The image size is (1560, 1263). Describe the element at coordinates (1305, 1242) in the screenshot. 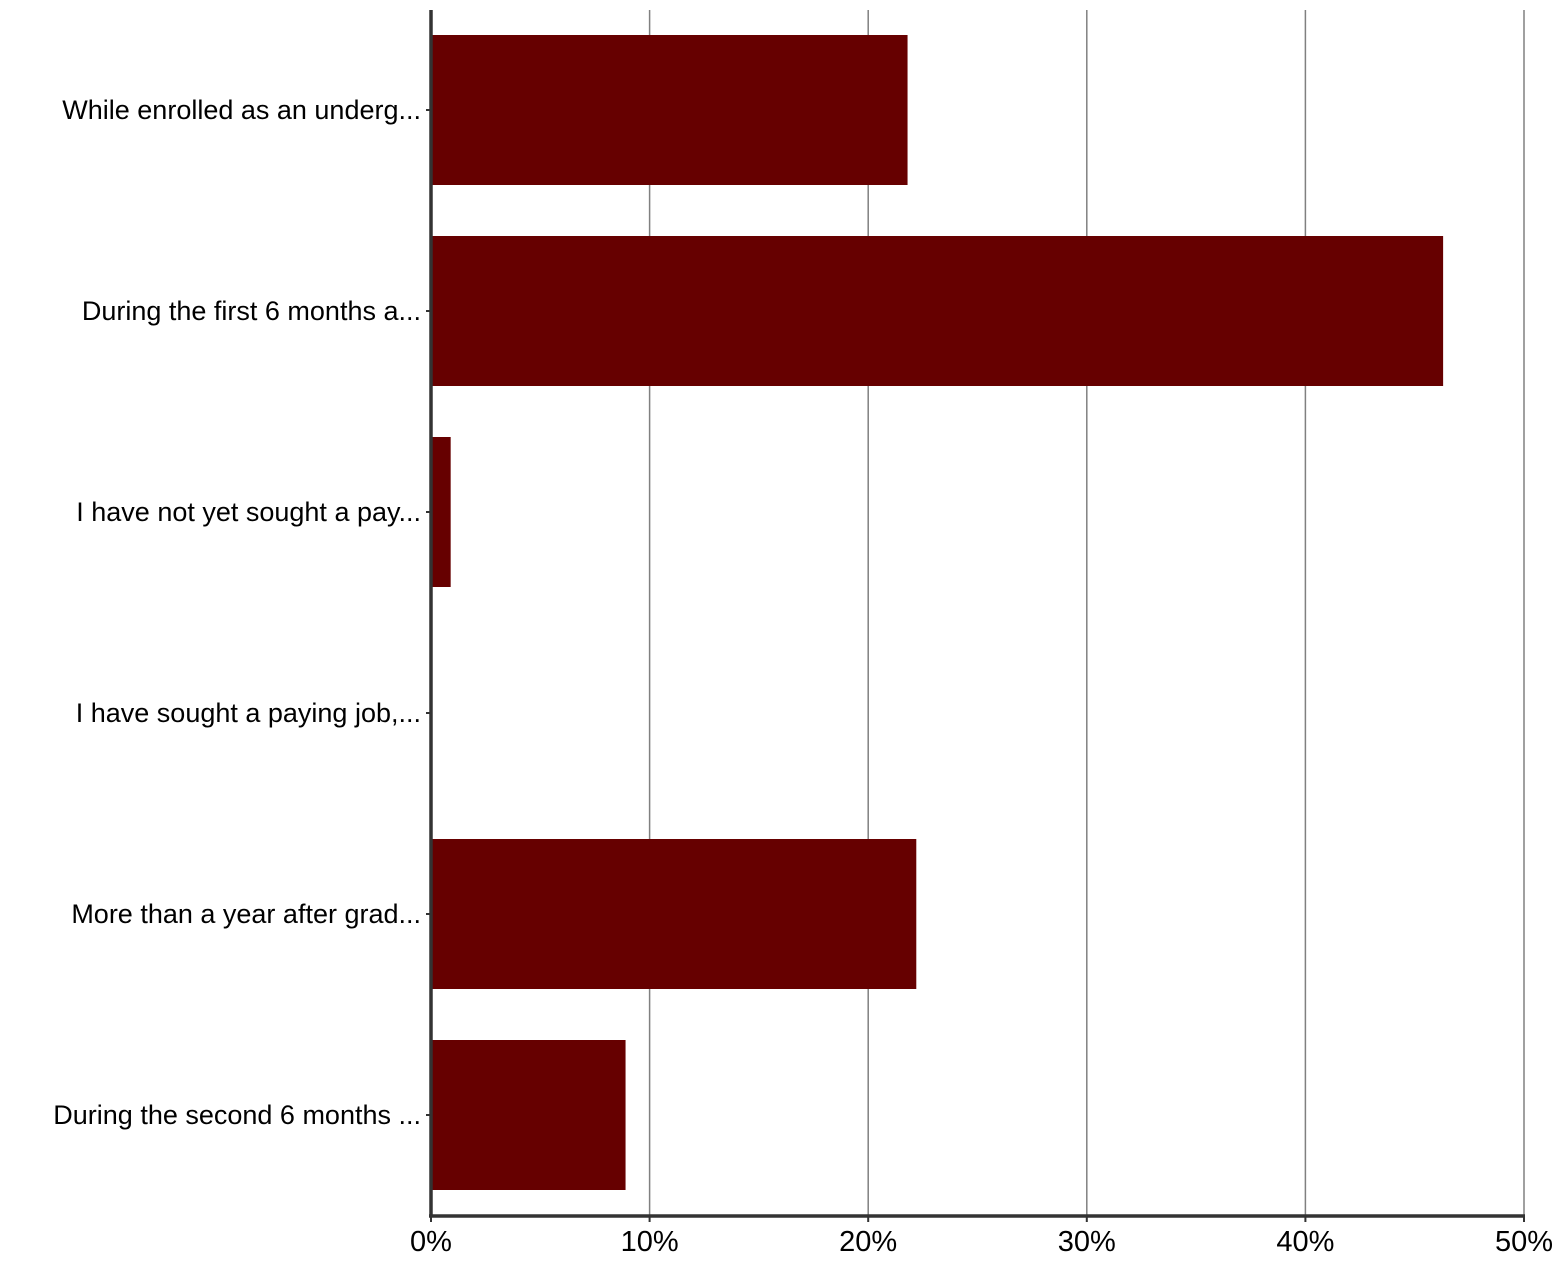

I see `x-tick-label: 40%` at that location.